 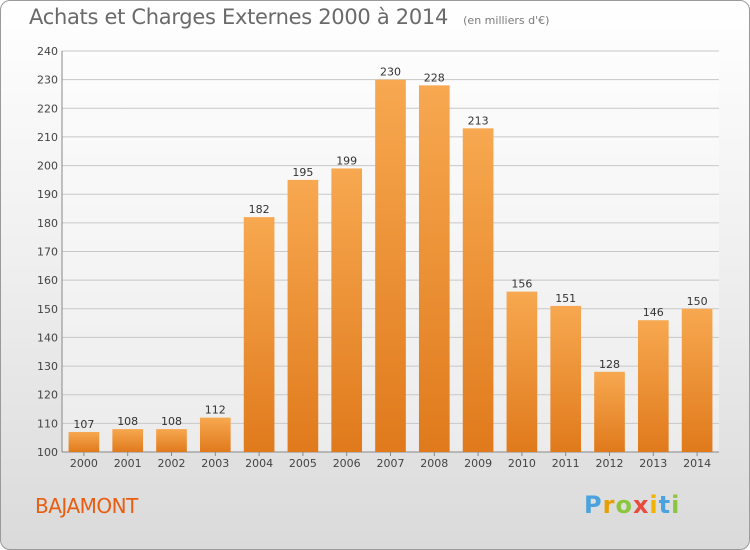 What do you see at coordinates (86, 506) in the screenshot?
I see `location-label: BAJAMONT` at bounding box center [86, 506].